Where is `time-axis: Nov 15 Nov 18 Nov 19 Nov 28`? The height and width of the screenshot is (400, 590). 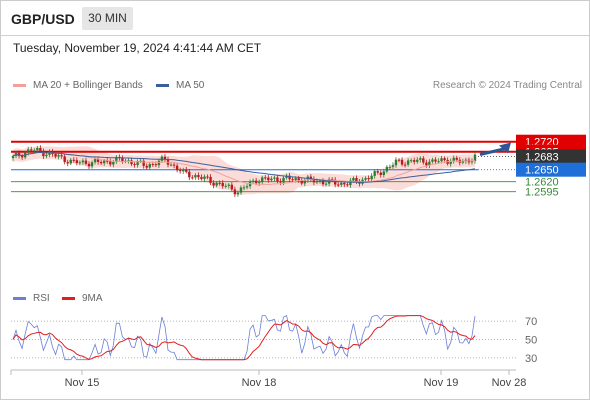 time-axis: Nov 15 Nov 18 Nov 19 Nov 28 is located at coordinates (268, 379).